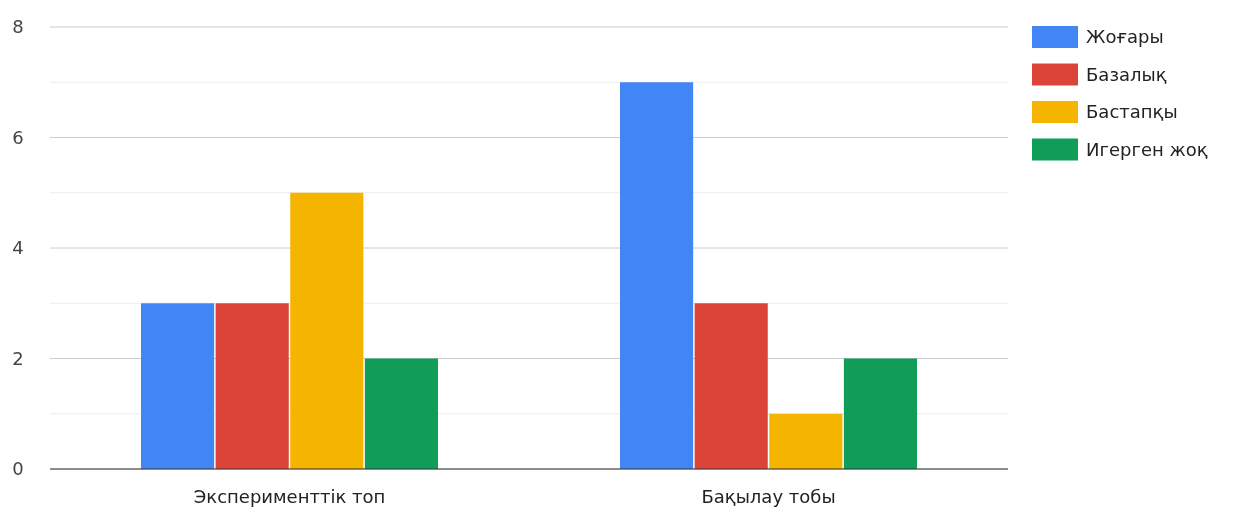  Describe the element at coordinates (289, 497) in the screenshot. I see `x-tick-label: Эксперименттік топ` at that location.